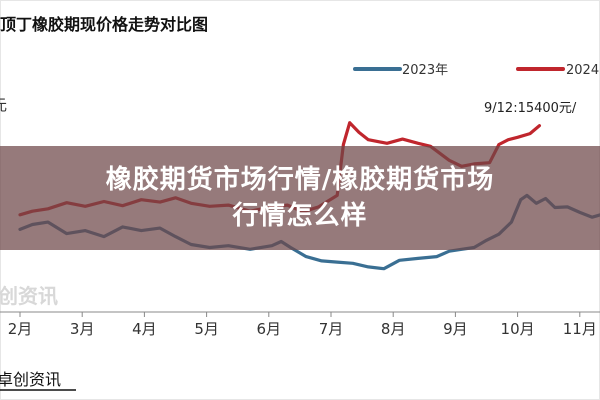 This screenshot has height=400, width=600. Describe the element at coordinates (269, 329) in the screenshot. I see `x-tick-label: 6月` at that location.